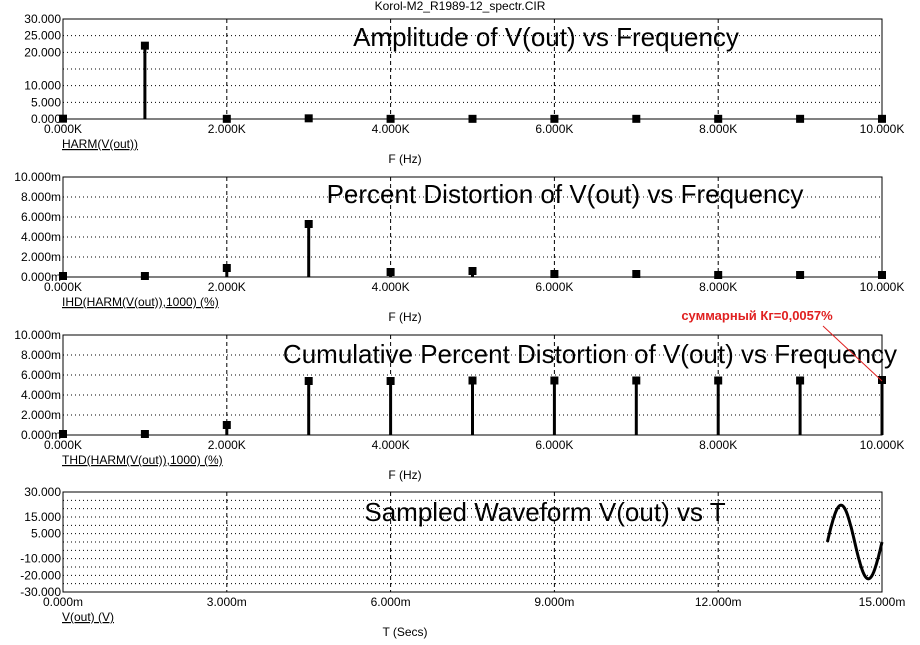 The image size is (920, 645). What do you see at coordinates (227, 602) in the screenshot?
I see `x-tick-label: 3.000m` at bounding box center [227, 602].